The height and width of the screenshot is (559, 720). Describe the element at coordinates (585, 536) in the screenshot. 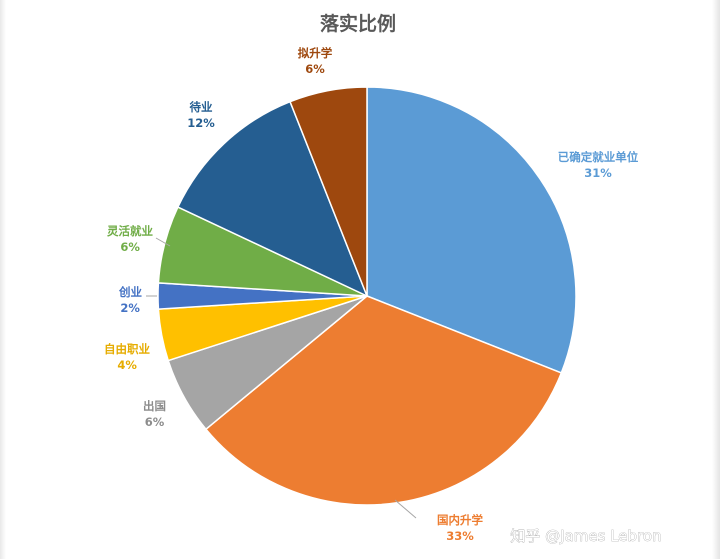

I see `watermark-text: 知乎 @James Lebron` at that location.